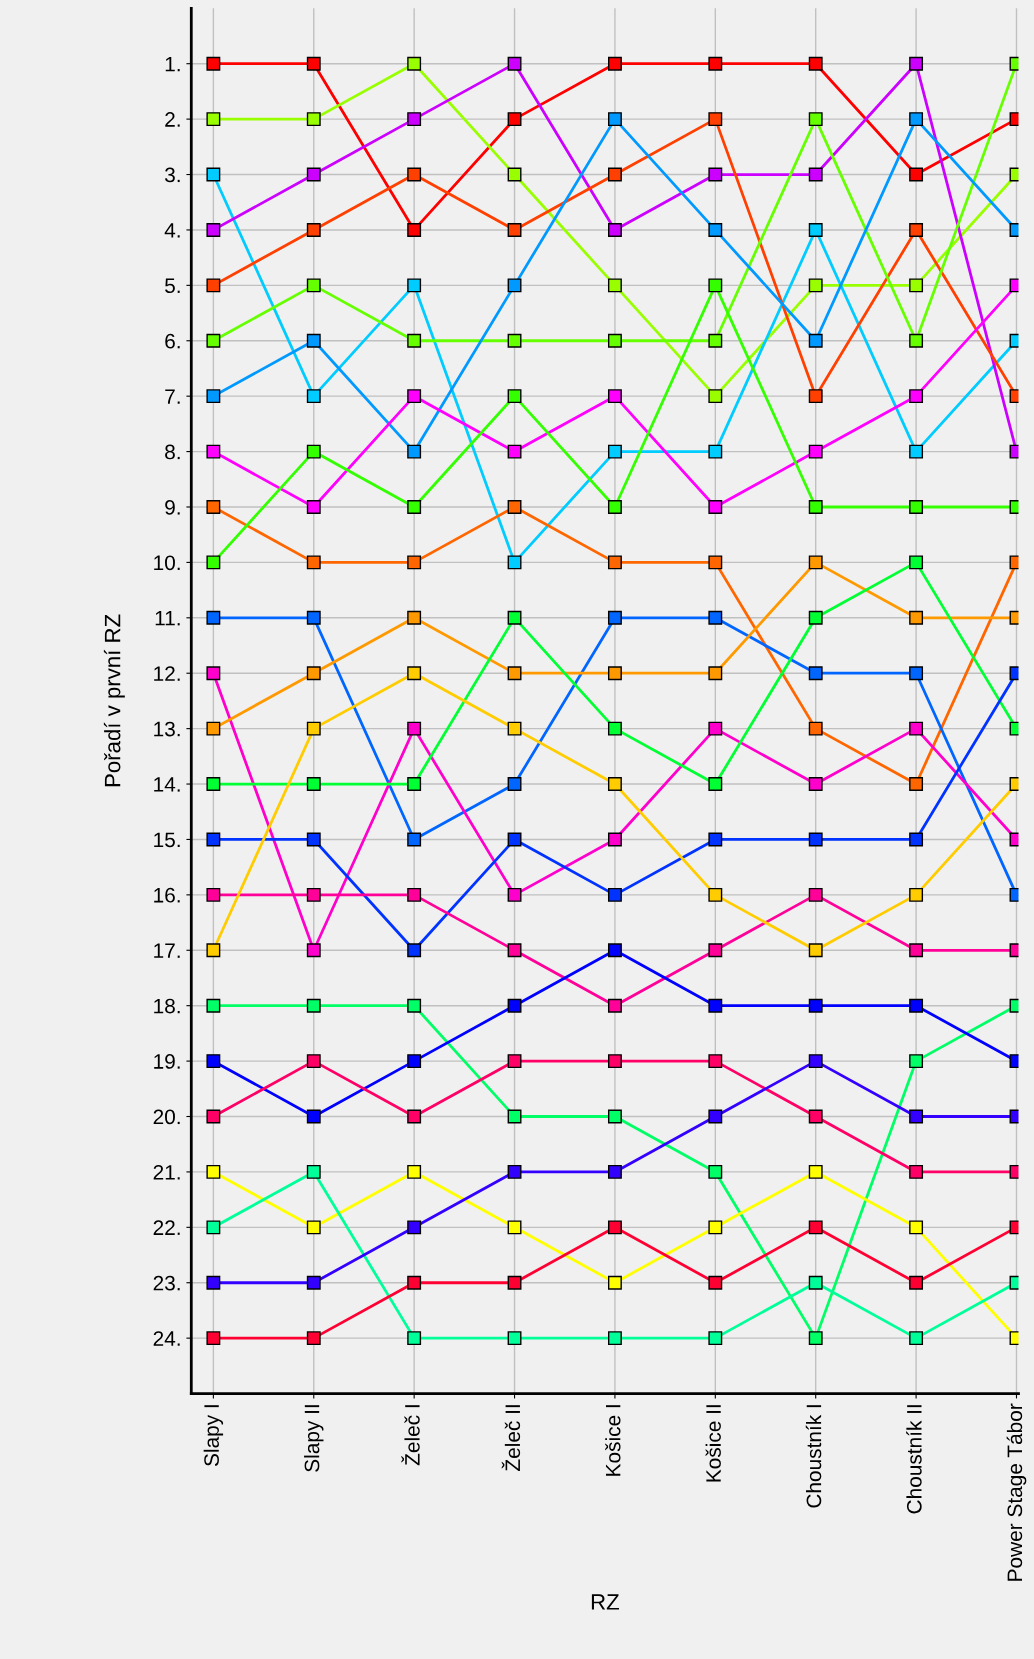 The width and height of the screenshot is (1034, 1659). What do you see at coordinates (166, 1117) in the screenshot?
I see `y-tick-label: 20.` at bounding box center [166, 1117].